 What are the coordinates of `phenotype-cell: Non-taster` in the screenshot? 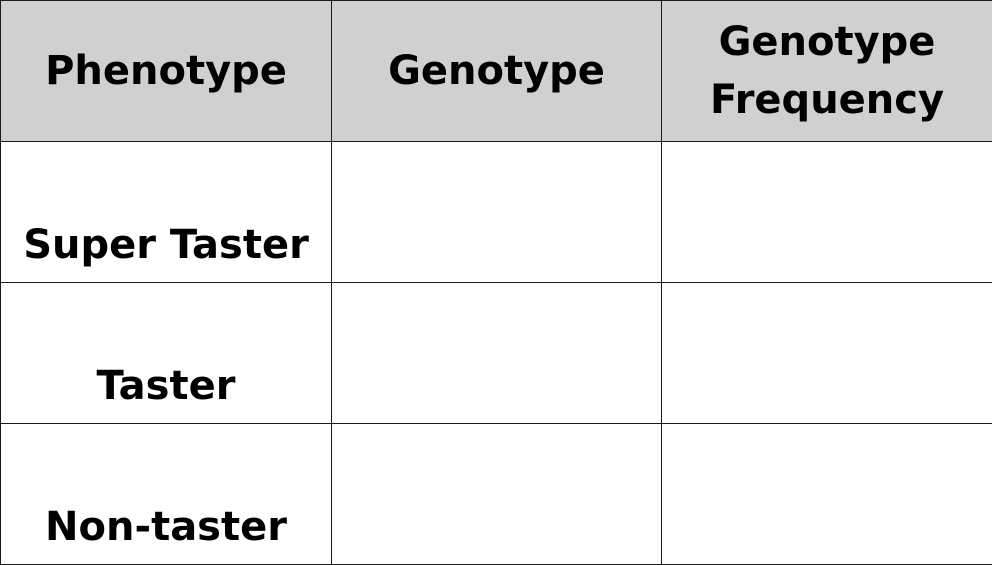 It's located at (166, 494).